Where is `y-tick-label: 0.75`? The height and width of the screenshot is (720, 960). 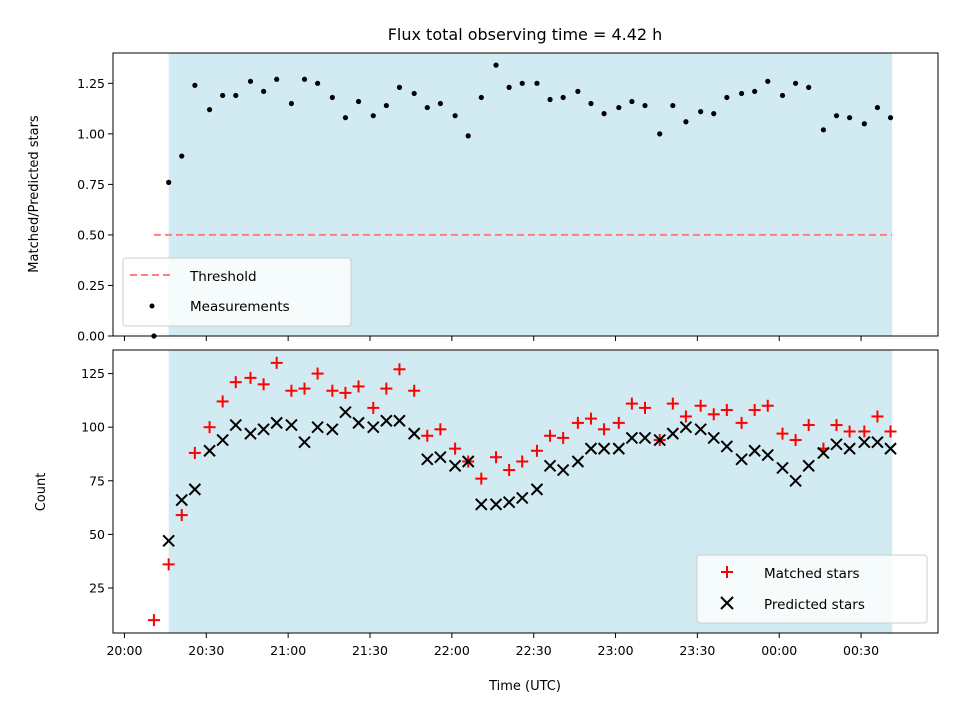 y-tick-label: 0.75 is located at coordinates (91, 184).